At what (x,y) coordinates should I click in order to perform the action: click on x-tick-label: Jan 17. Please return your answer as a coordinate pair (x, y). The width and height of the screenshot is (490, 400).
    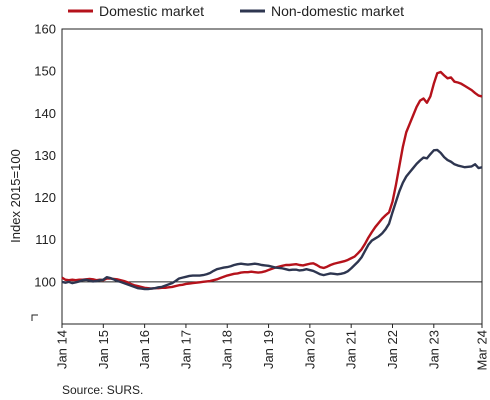
    Looking at the image, I should click on (185, 349).